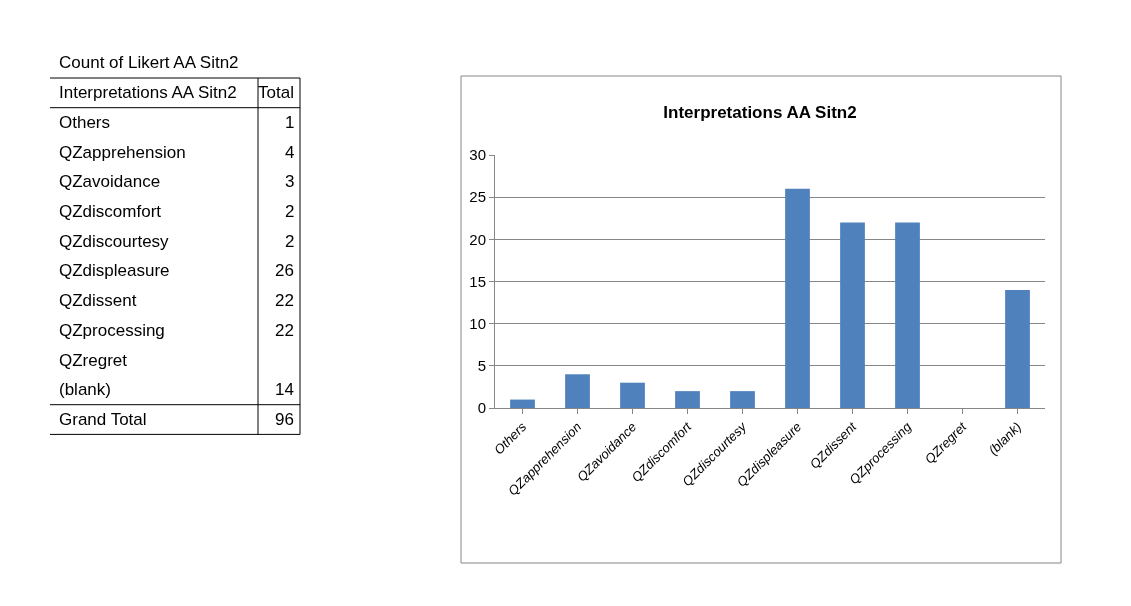 The width and height of the screenshot is (1131, 606). Describe the element at coordinates (477, 197) in the screenshot. I see `y-tick-label: 25` at that location.